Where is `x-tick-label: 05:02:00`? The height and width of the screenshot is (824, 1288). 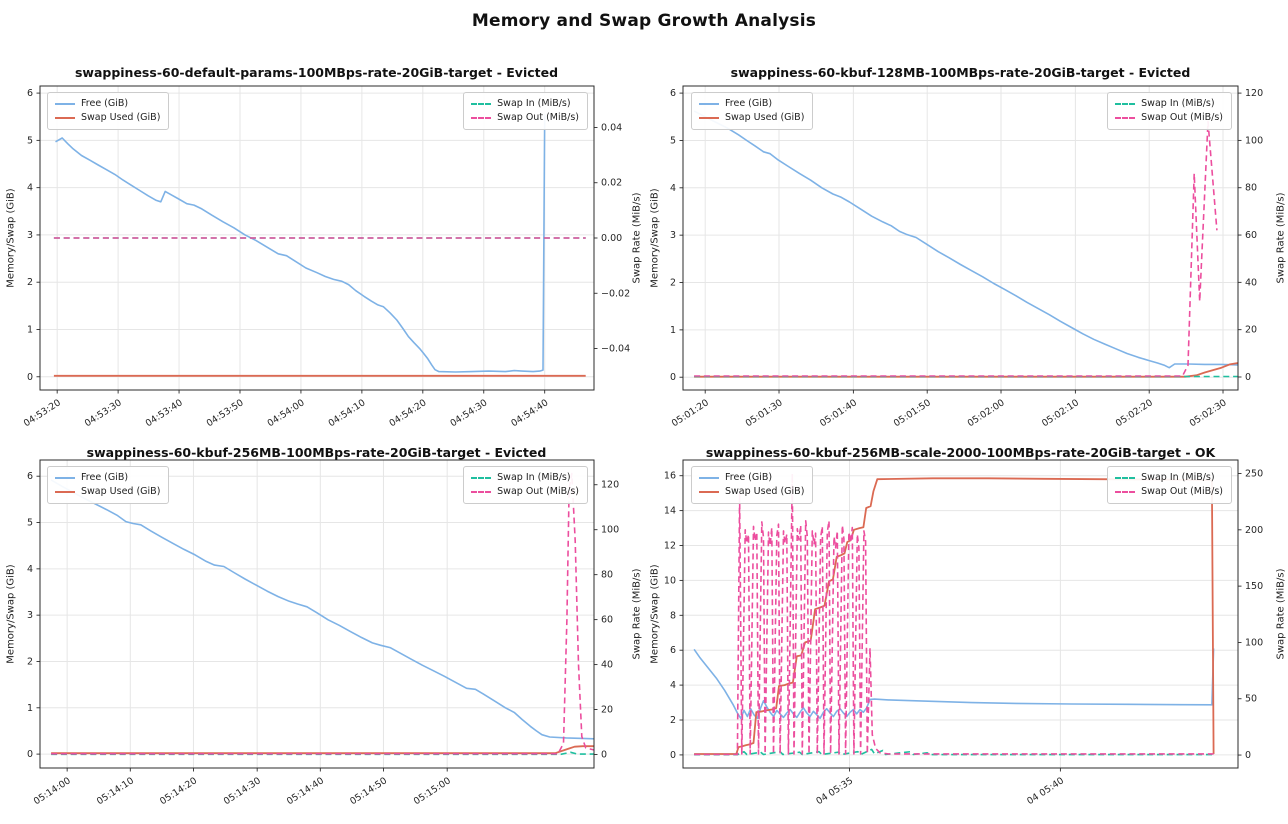
x-tick-label: 05:02:00 is located at coordinates (986, 413).